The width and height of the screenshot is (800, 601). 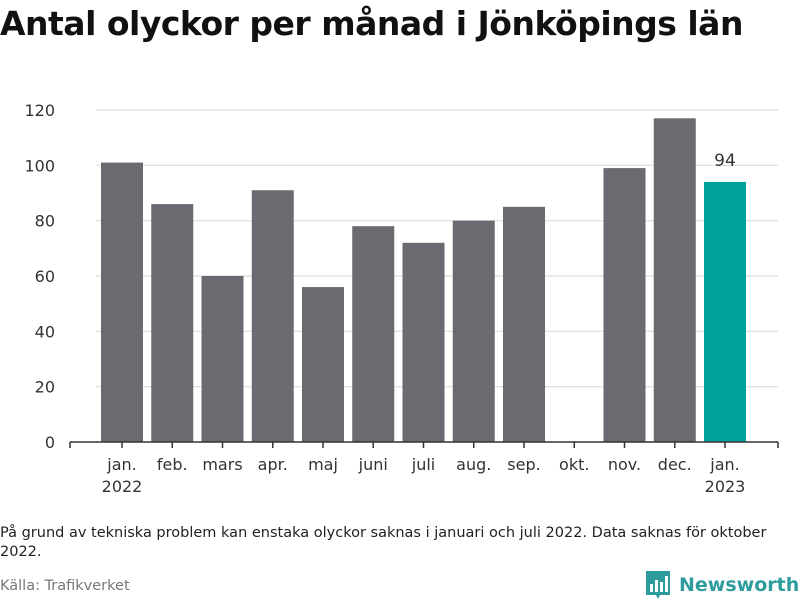 I want to click on x-tick-label: apr., so click(x=273, y=464).